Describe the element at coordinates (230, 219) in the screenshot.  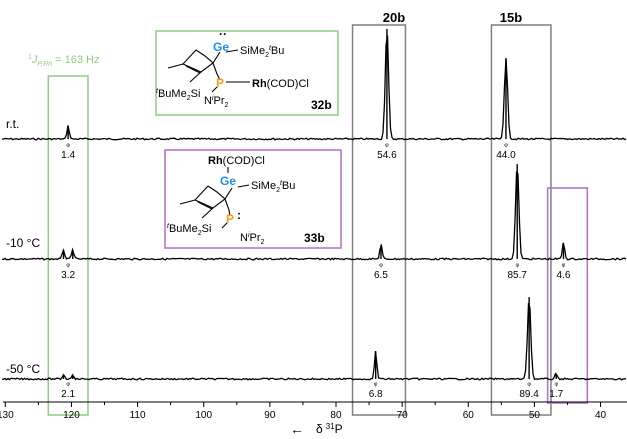
I see `structure-33b-p: P` at that location.